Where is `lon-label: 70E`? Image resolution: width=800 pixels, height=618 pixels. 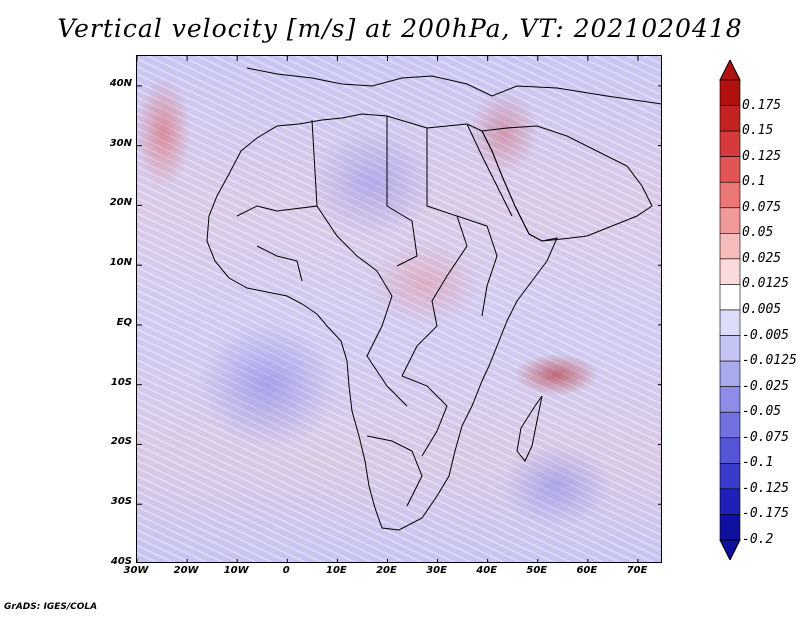
lon-label: 70E is located at coordinates (637, 570).